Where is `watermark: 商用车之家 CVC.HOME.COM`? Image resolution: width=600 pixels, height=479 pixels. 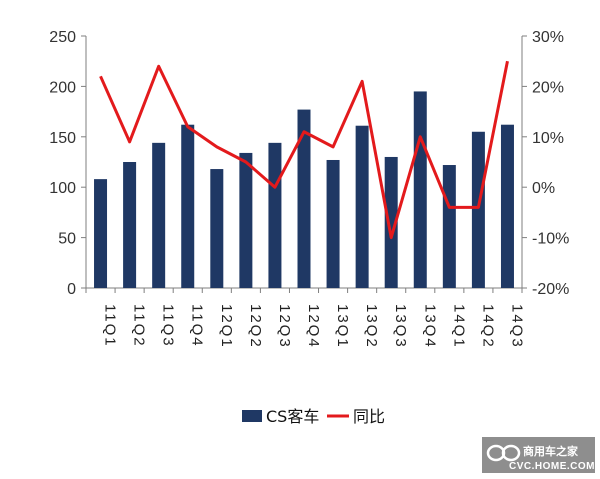 watermark: 商用车之家 CVC.HOME.COM is located at coordinates (538, 455).